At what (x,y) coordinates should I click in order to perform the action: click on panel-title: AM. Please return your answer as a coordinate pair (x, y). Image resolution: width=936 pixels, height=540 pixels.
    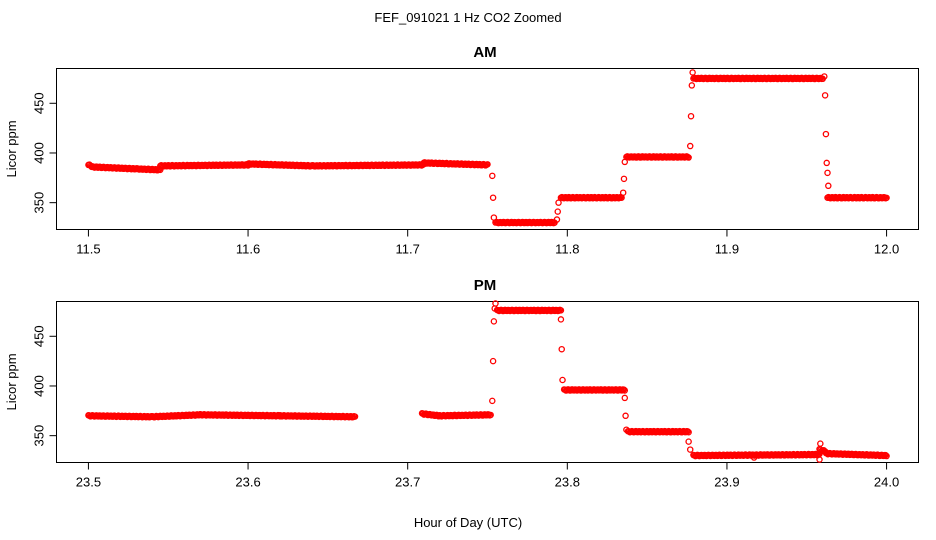
    Looking at the image, I should click on (484, 52).